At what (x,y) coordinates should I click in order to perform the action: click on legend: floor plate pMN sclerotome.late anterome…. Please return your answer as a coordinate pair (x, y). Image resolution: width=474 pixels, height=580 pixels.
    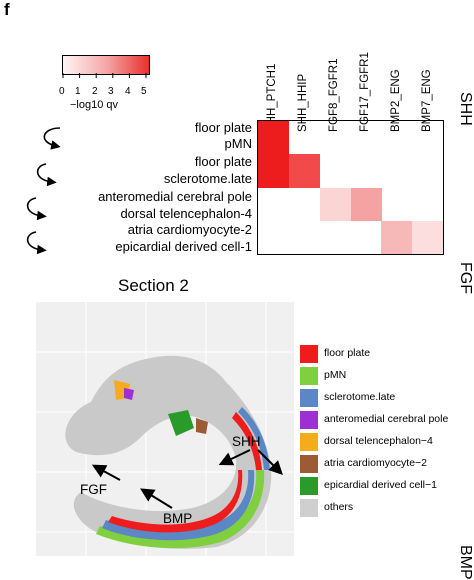
    Looking at the image, I should click on (387, 435).